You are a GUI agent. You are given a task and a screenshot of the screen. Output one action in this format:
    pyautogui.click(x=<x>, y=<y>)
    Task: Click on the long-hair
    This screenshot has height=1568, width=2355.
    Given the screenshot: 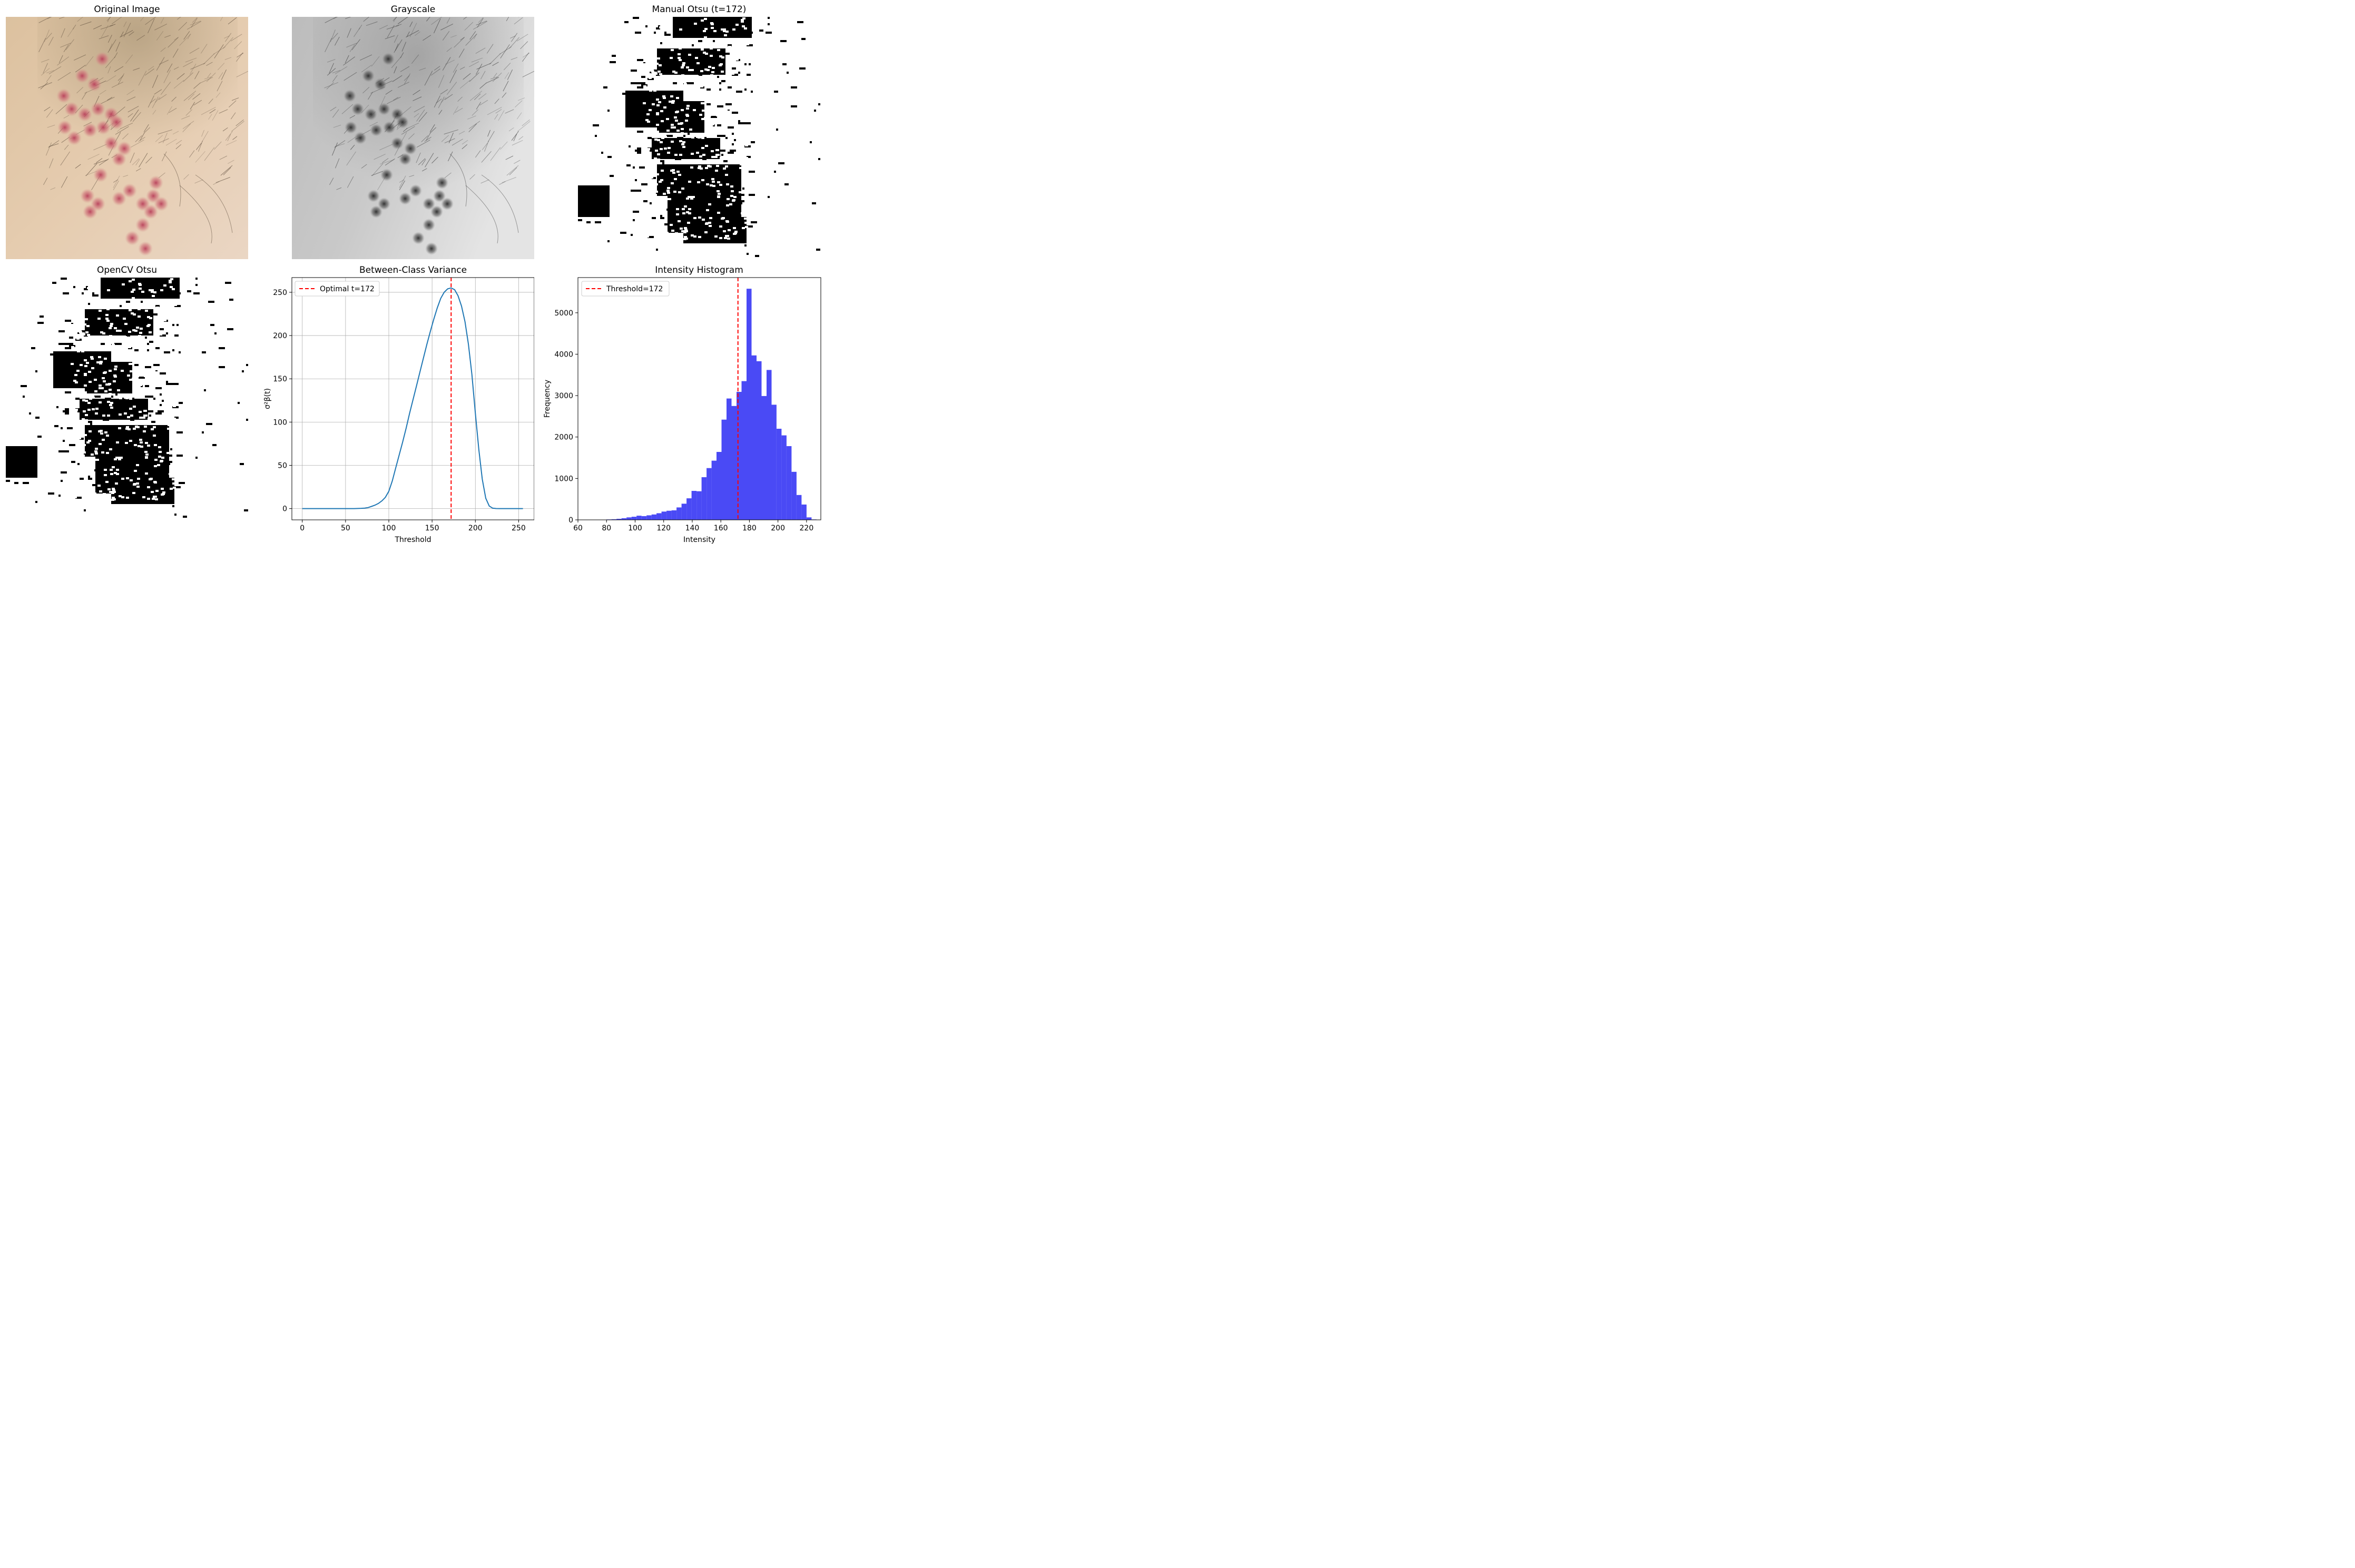 What is the action you would take?
    pyautogui.click(x=172, y=180)
    